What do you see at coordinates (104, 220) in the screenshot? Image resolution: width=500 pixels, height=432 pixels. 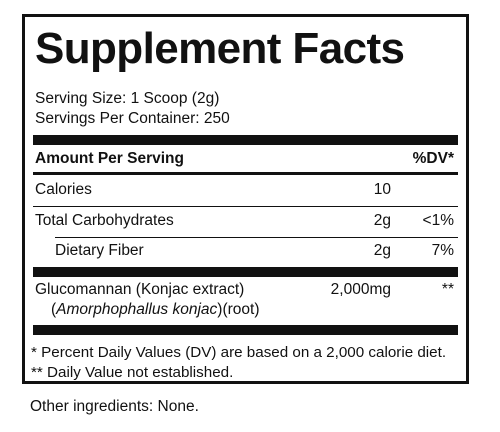 I see `row-total-carbs-name: Total Carbohydrates` at bounding box center [104, 220].